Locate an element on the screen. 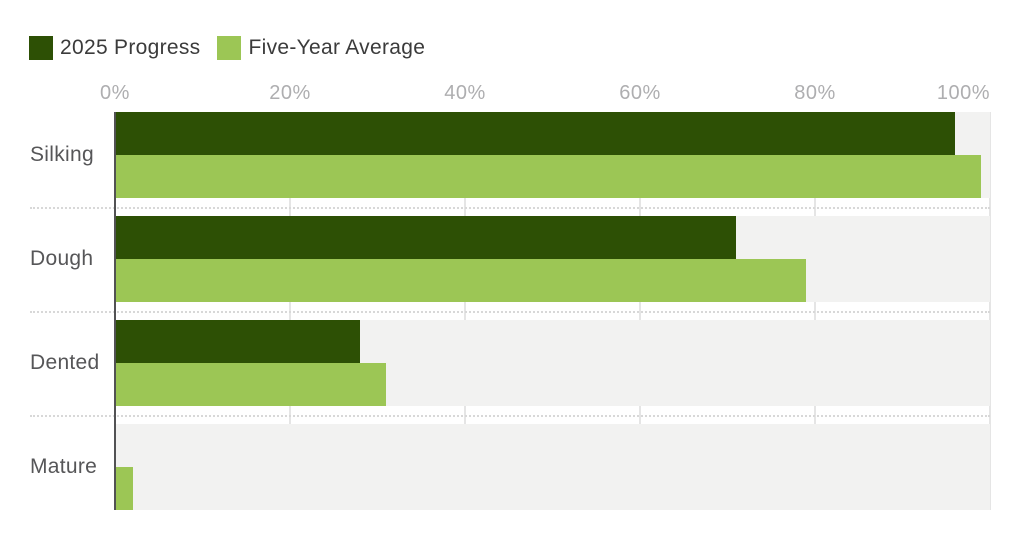 The width and height of the screenshot is (1024, 537). row-band-mature is located at coordinates (552, 467).